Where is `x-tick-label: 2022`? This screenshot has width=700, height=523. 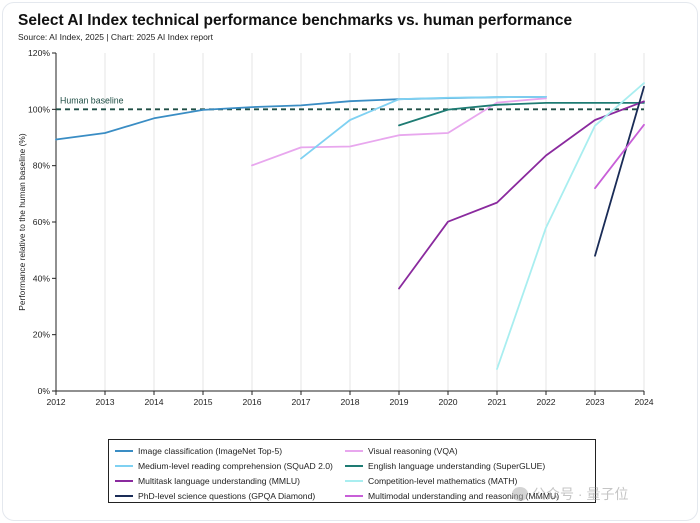 x-tick-label: 2022 is located at coordinates (545, 402).